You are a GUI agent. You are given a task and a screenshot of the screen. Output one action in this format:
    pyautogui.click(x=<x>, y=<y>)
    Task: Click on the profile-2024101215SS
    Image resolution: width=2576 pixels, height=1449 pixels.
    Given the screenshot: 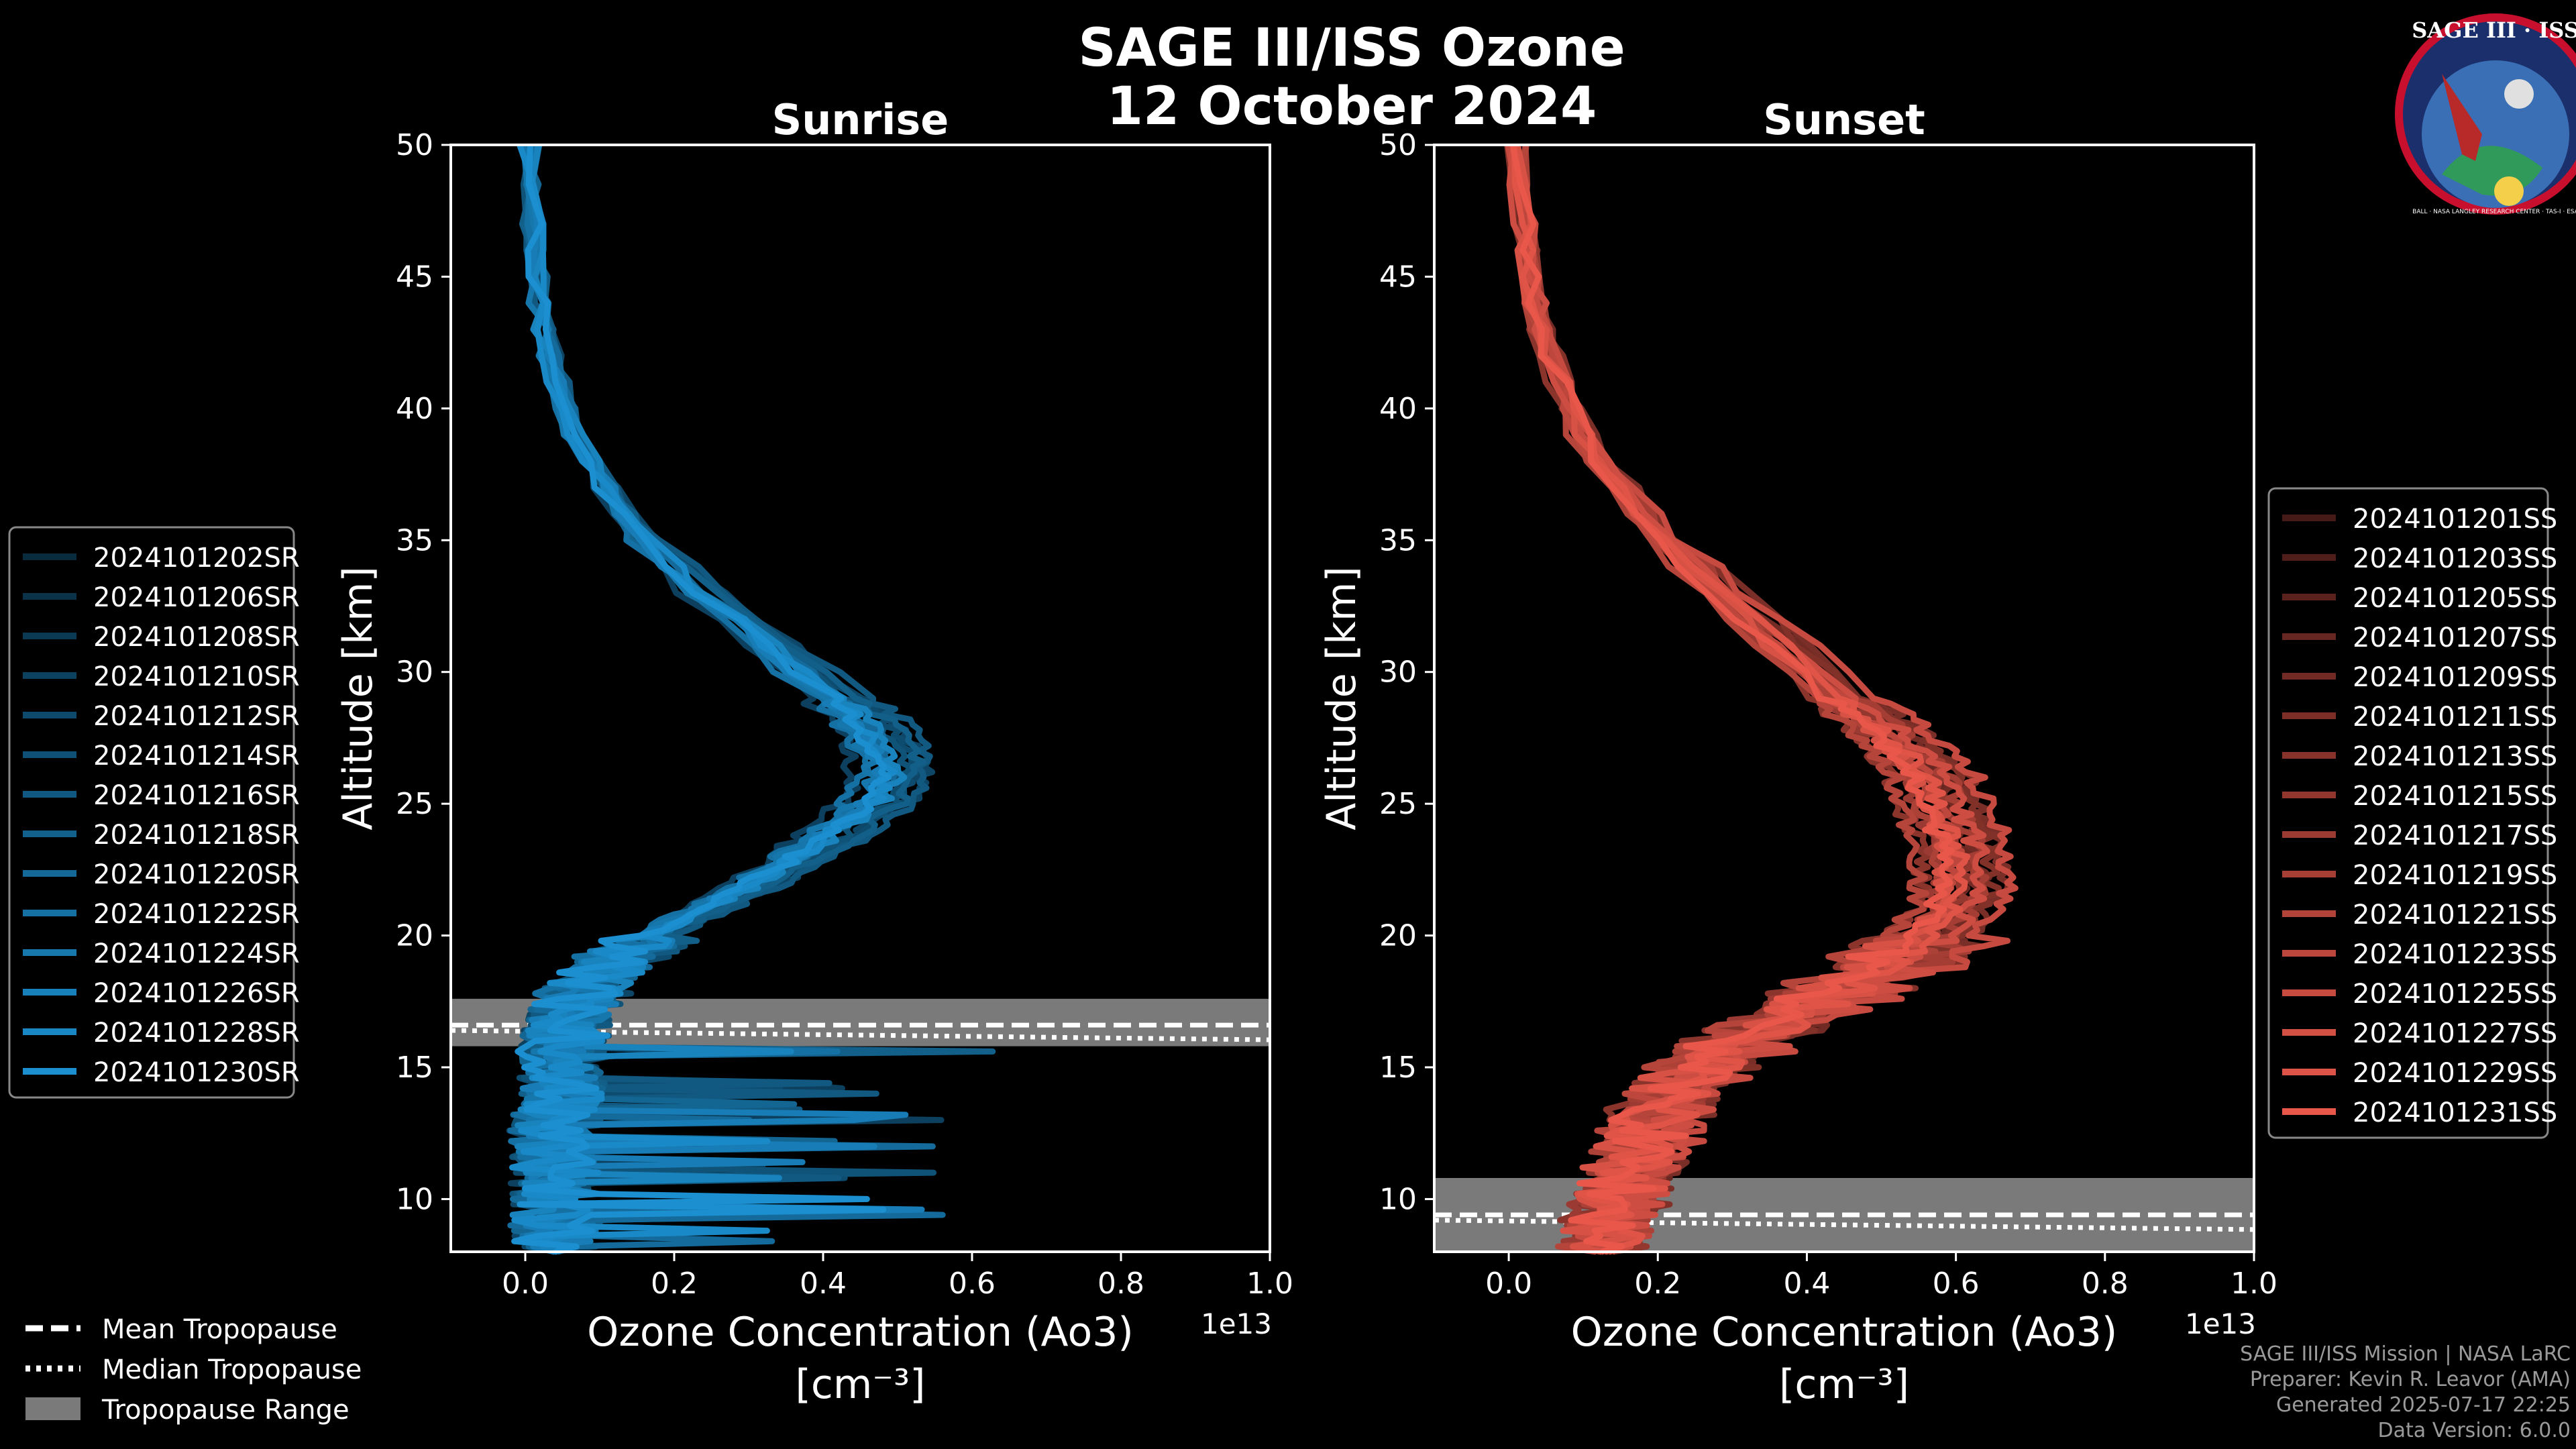 What is the action you would take?
    pyautogui.click(x=1748, y=699)
    